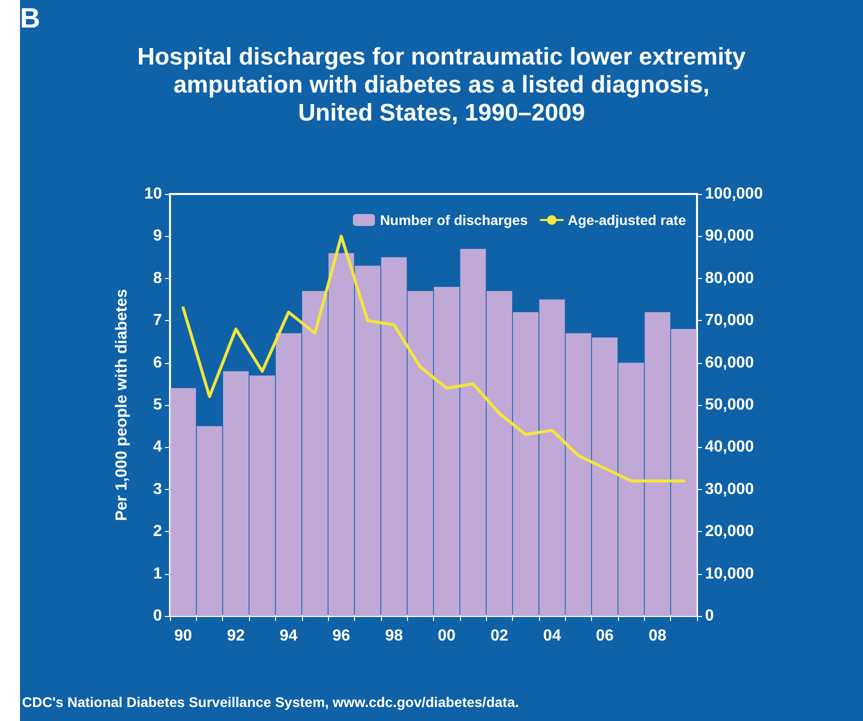 The width and height of the screenshot is (863, 721). Describe the element at coordinates (454, 220) in the screenshot. I see `legend-label: Number of discharges` at that location.